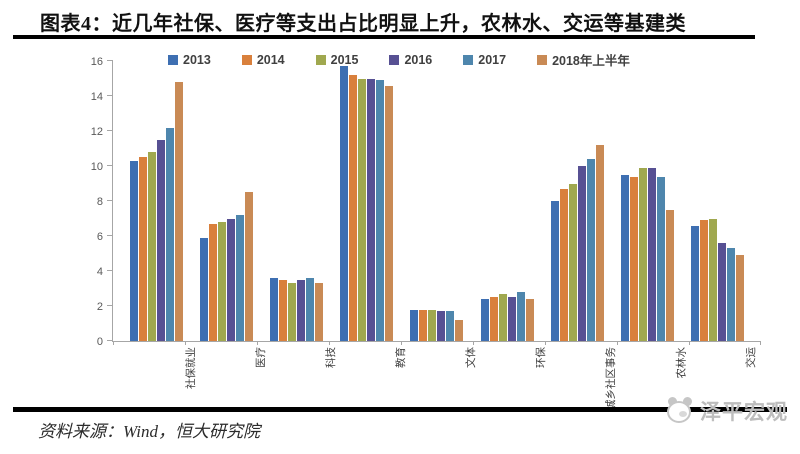 This screenshot has width=800, height=454. Describe the element at coordinates (599, 243) in the screenshot. I see `bar-2018年上半年-城乡社区事务` at that location.